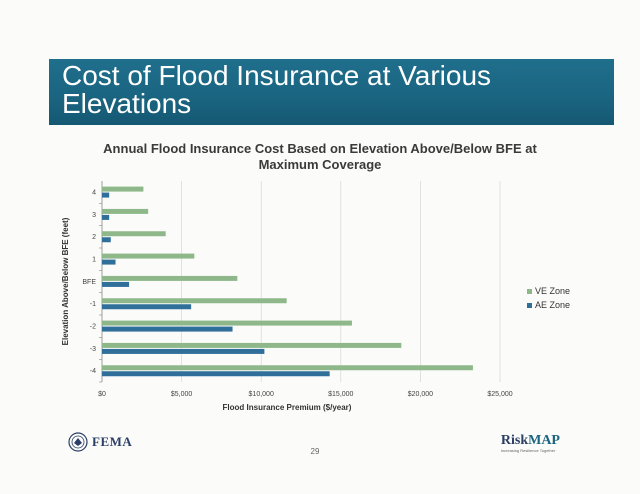  What do you see at coordinates (261, 394) in the screenshot?
I see `x-tick-label: $10,000` at bounding box center [261, 394].